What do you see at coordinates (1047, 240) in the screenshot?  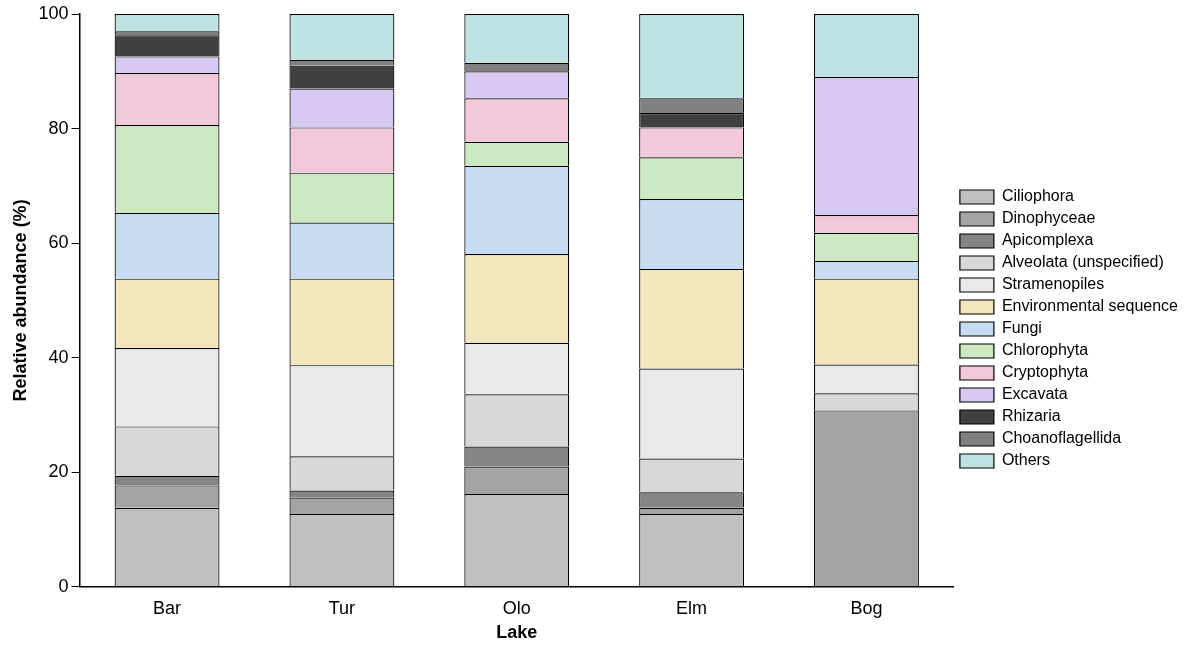 I see `legend-label: Apicomplexa` at bounding box center [1047, 240].